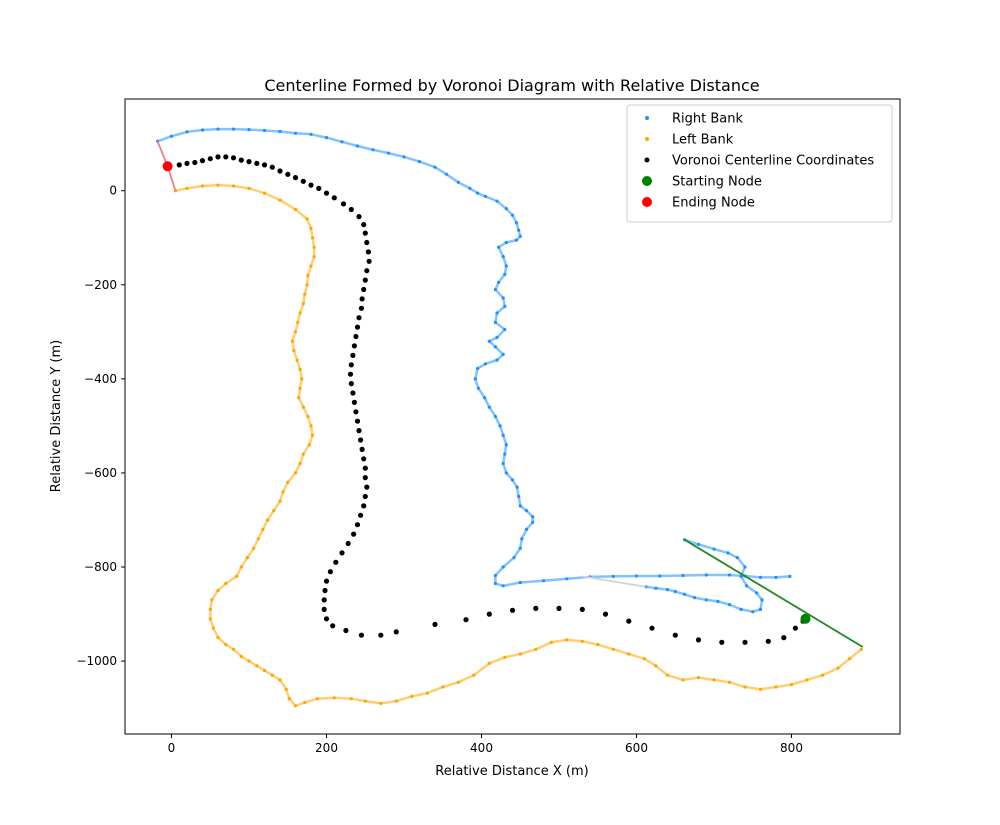  Describe the element at coordinates (511, 771) in the screenshot. I see `x-axis-label: Relative Distance X (m)` at that location.